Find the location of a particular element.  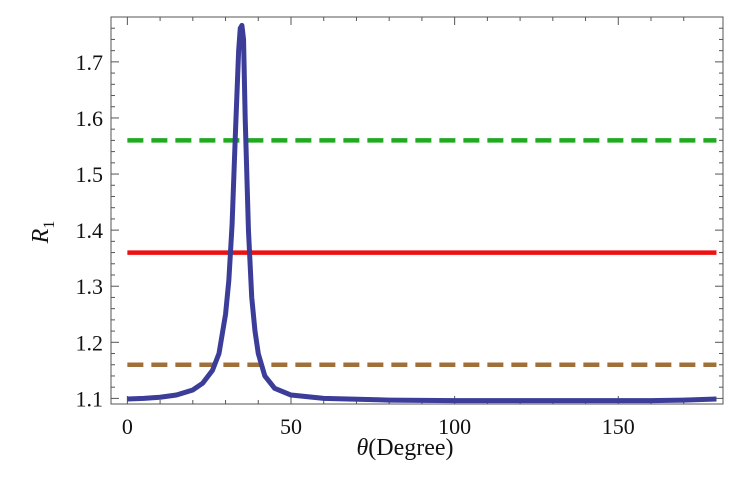

x-axis-label: θ(Degree) is located at coordinates (404, 448).